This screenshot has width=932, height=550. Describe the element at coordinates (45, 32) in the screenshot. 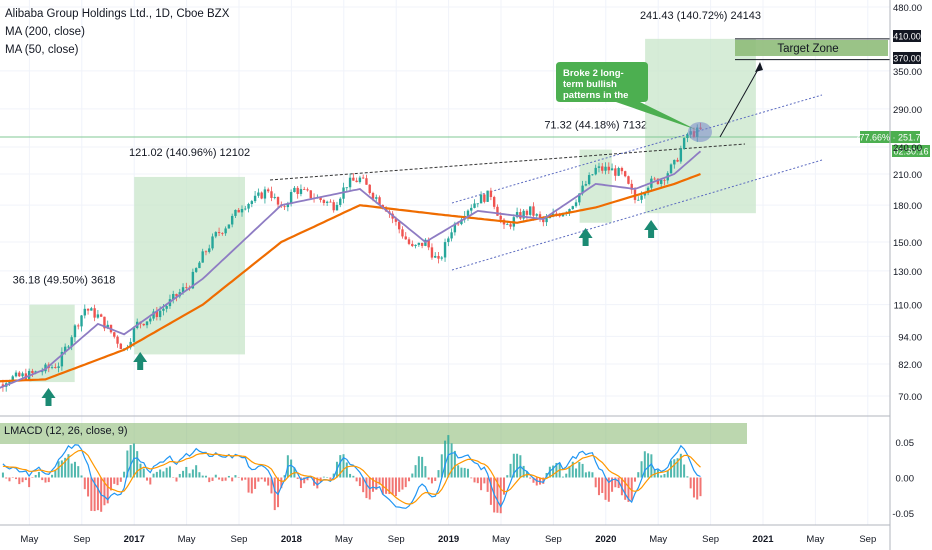

I see `ma200-legend: MA (200, close)` at that location.